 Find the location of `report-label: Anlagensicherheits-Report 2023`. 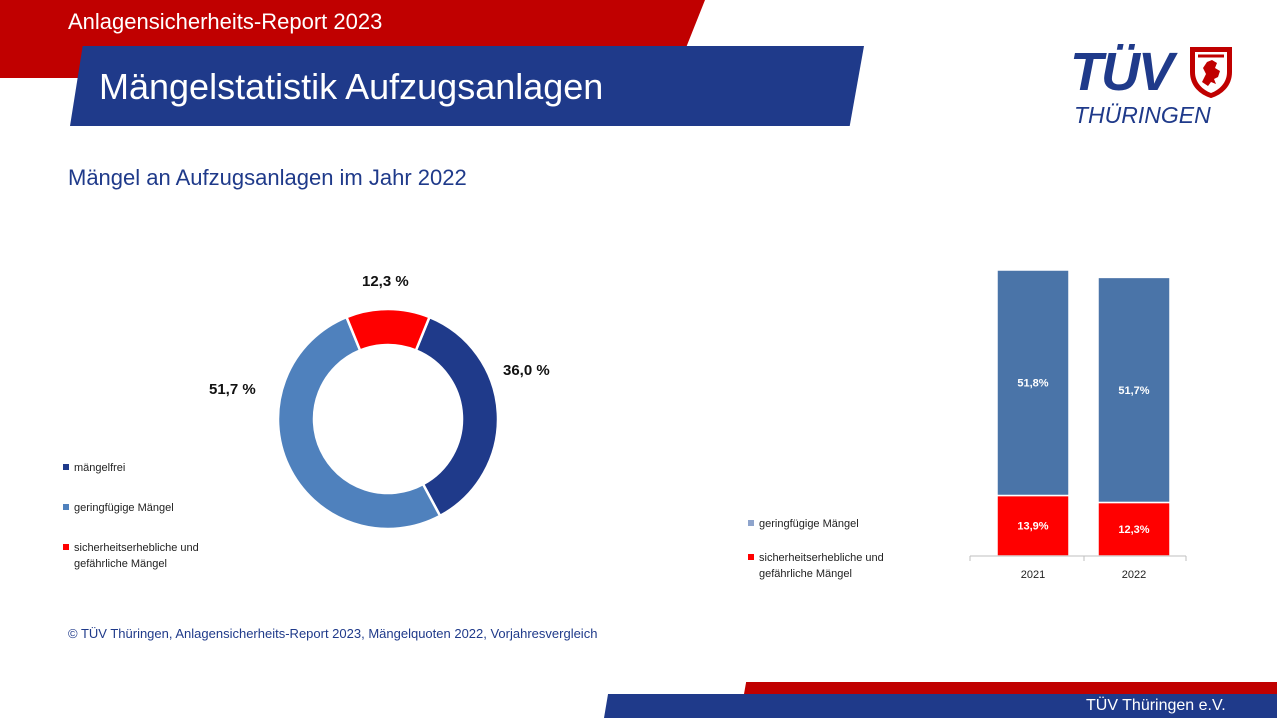

report-label: Anlagensicherheits-Report 2023 is located at coordinates (225, 21).